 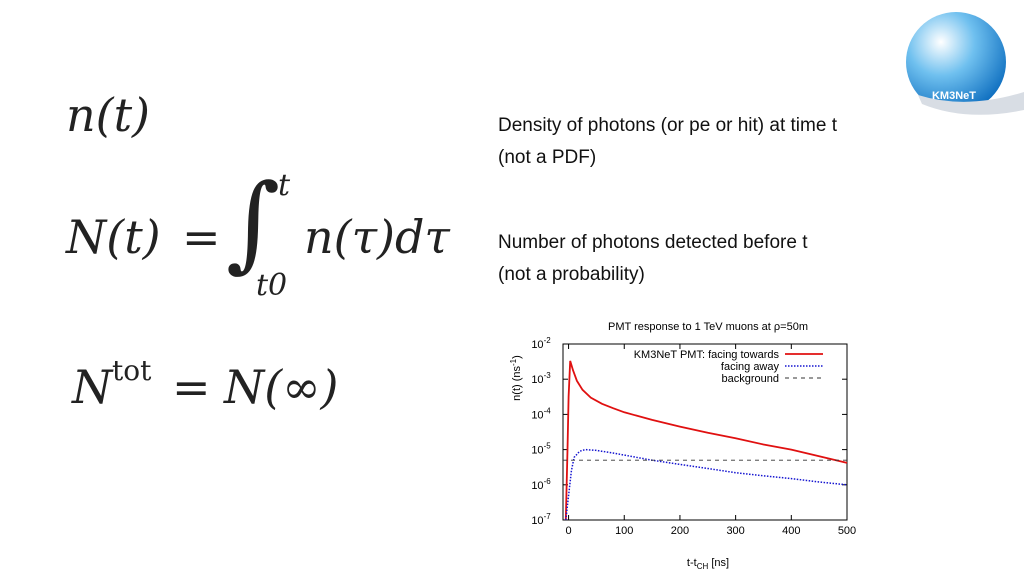 I want to click on chart-title: PMT response to 1 TeV muons at ρ=50m, so click(x=708, y=327).